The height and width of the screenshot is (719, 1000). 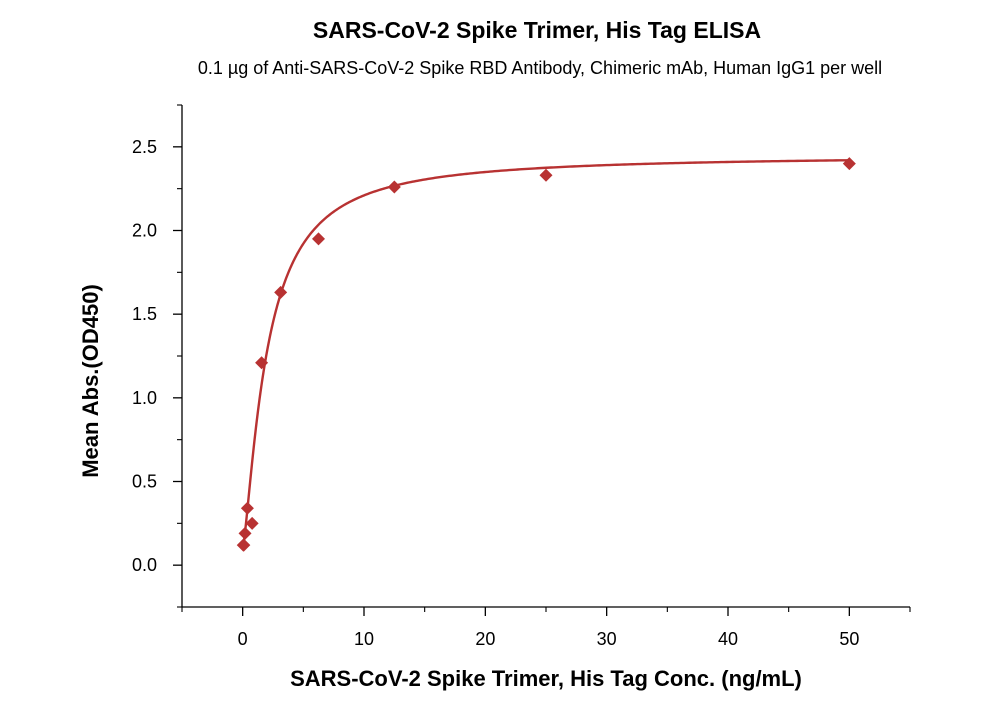 What do you see at coordinates (364, 639) in the screenshot?
I see `x-tick-label: 10` at bounding box center [364, 639].